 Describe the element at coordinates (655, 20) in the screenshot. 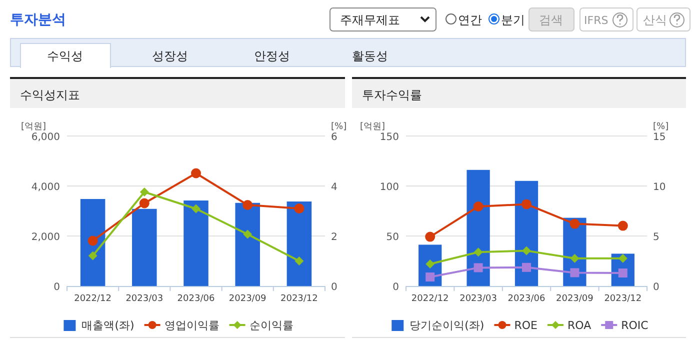

I see `text: 산식` at that location.